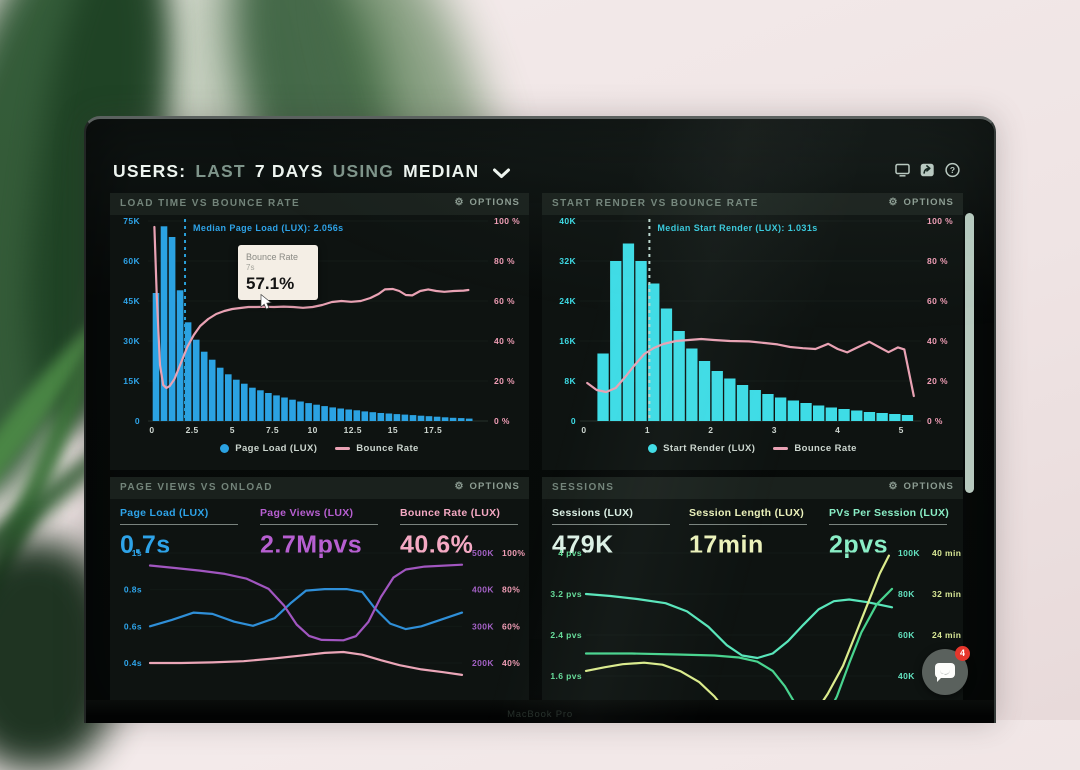 This screenshot has width=1080, height=770. Describe the element at coordinates (710, 430) in the screenshot. I see `svg-text: 2` at that location.